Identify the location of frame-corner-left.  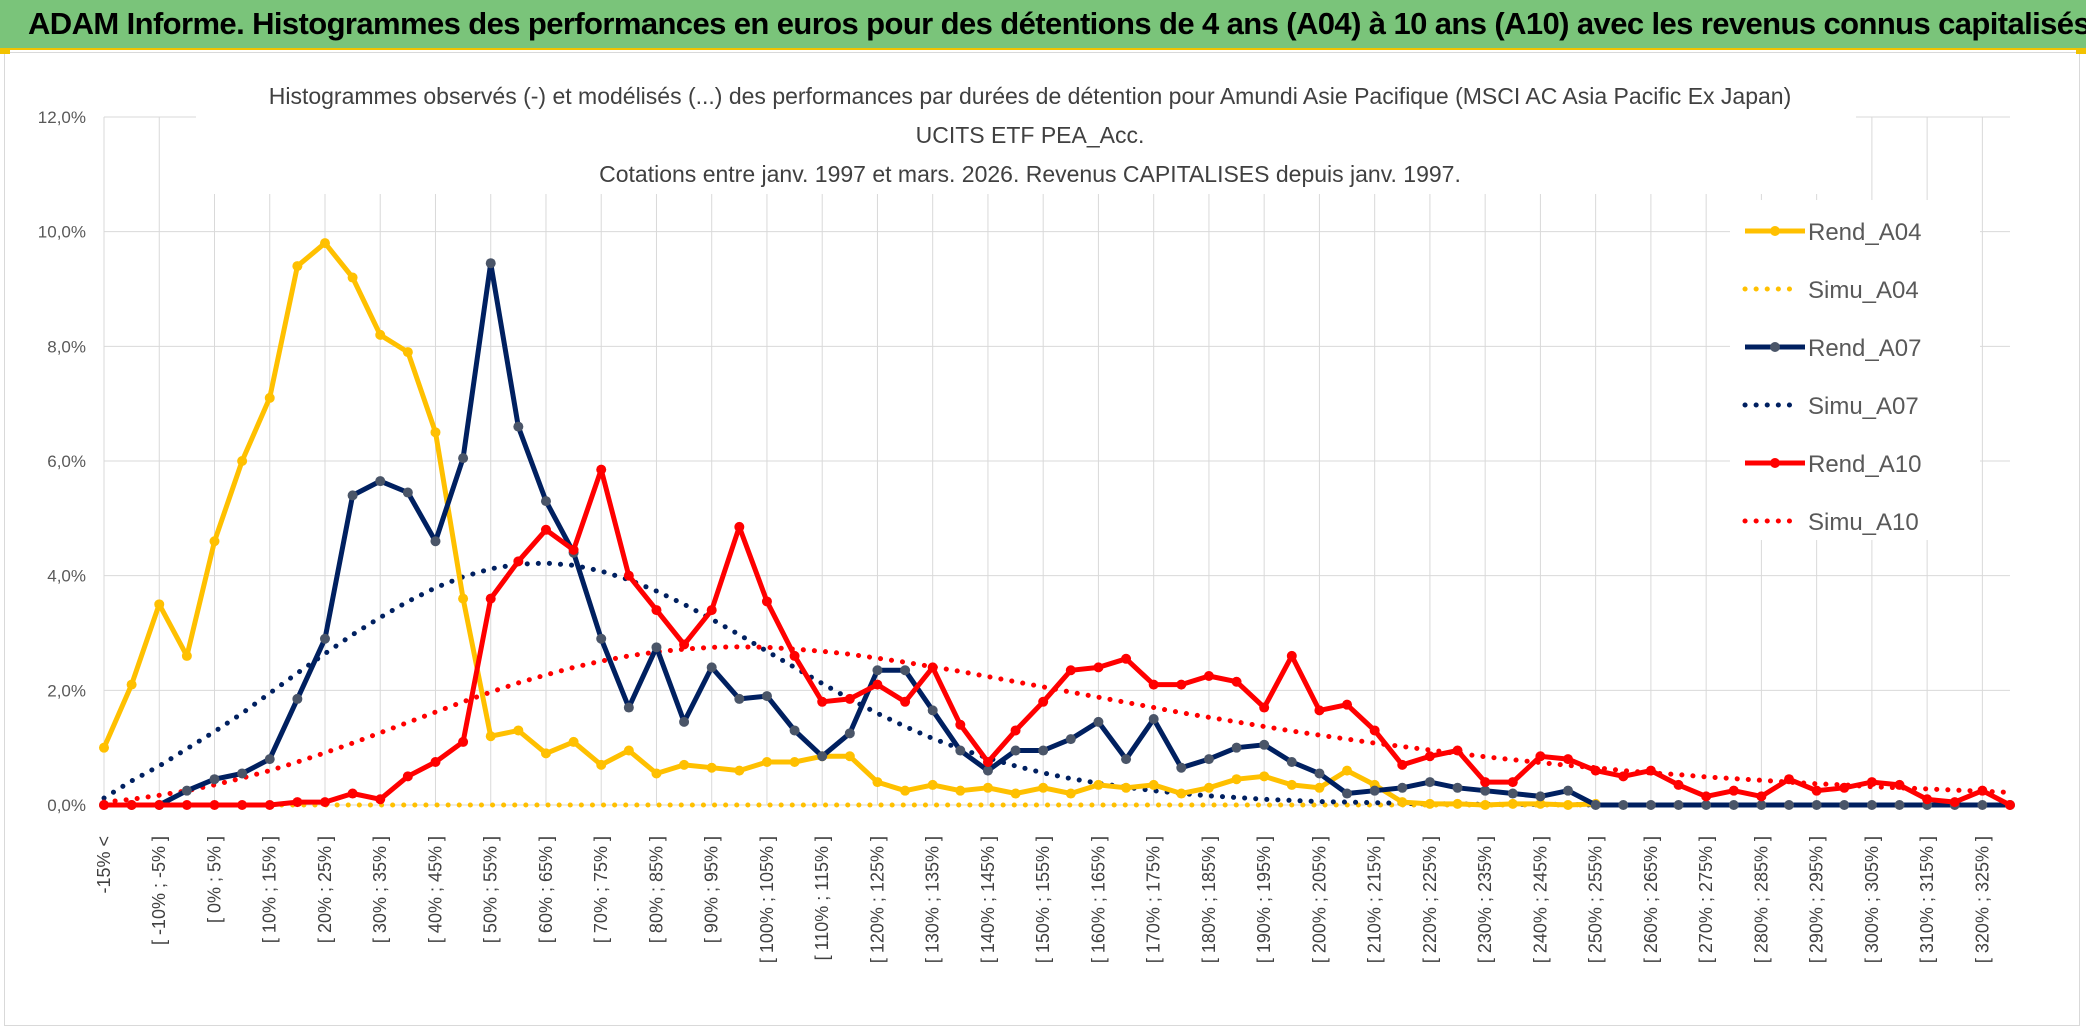
(5, 52).